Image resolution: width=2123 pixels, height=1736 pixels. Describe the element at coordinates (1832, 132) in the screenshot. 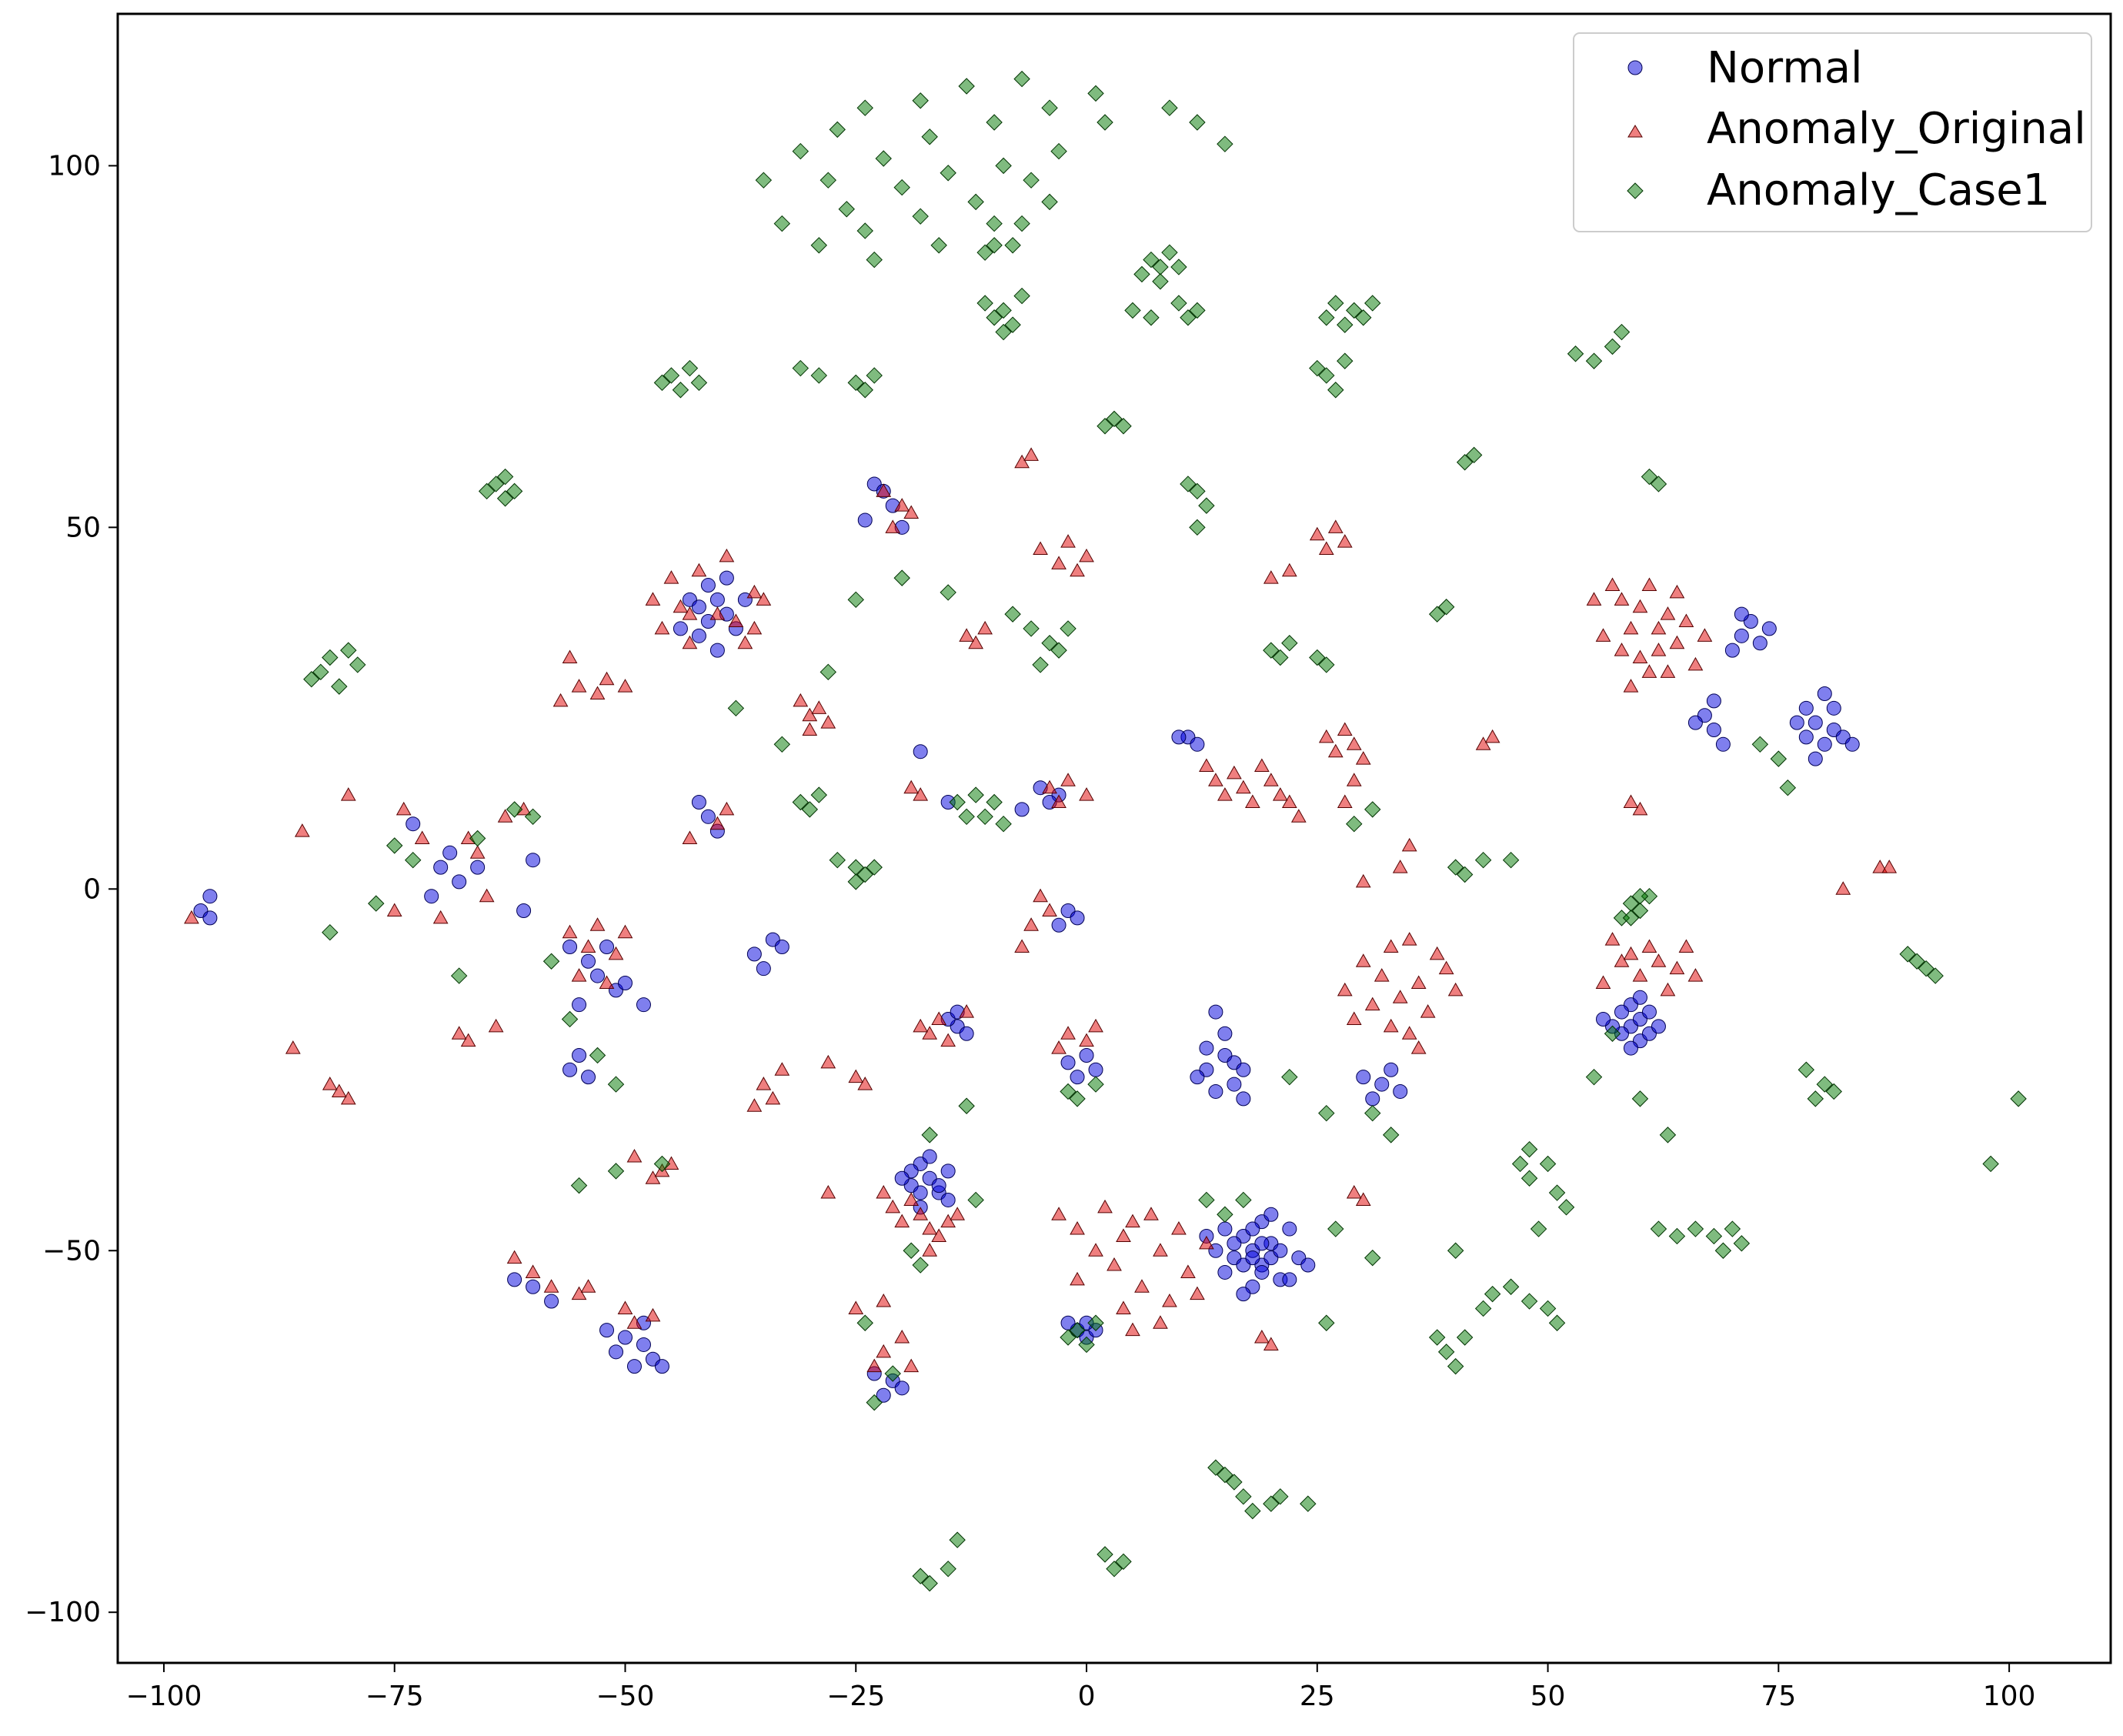

I see `legend: Normal Anomaly_Original Anomaly_Case1` at that location.